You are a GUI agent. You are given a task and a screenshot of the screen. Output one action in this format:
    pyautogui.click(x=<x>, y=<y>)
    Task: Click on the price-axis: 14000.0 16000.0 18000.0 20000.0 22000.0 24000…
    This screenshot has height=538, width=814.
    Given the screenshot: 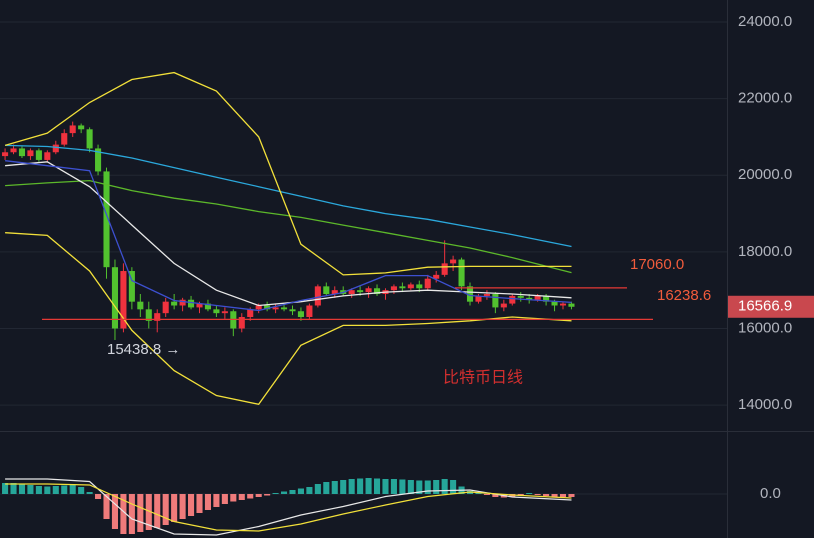 What is the action you would take?
    pyautogui.click(x=771, y=257)
    